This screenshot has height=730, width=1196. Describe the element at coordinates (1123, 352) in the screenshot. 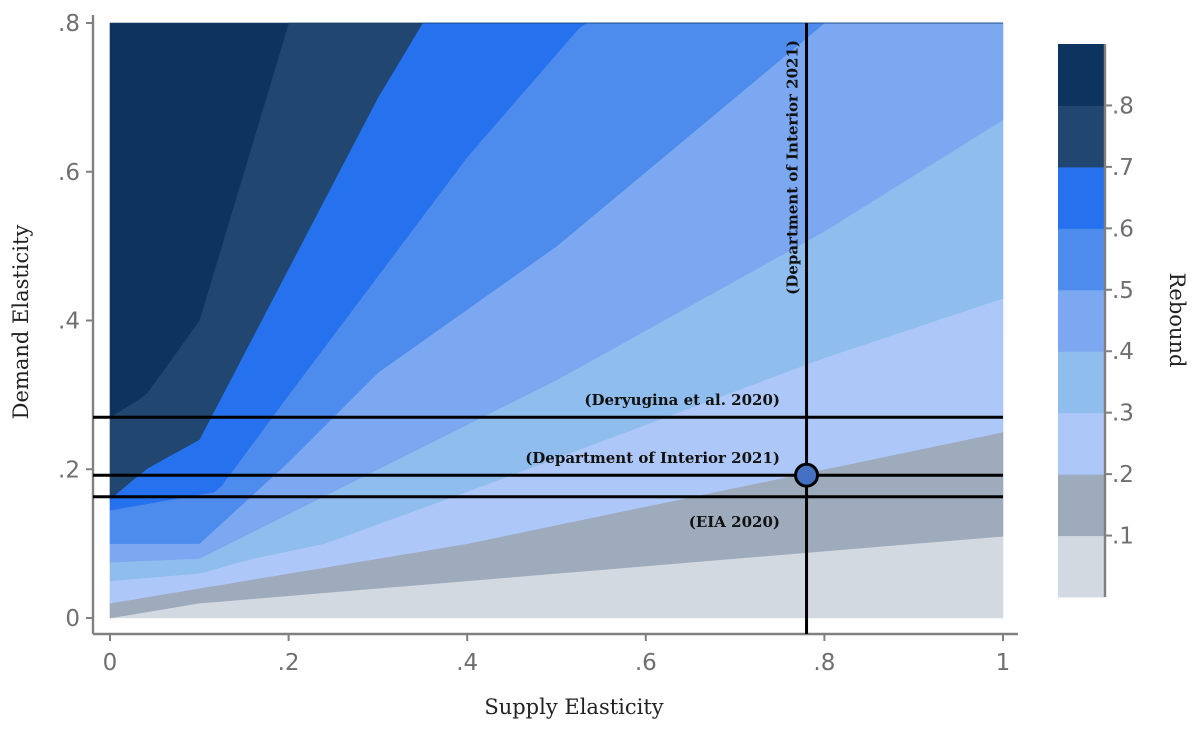

I see `legend-tick-label: .4` at that location.